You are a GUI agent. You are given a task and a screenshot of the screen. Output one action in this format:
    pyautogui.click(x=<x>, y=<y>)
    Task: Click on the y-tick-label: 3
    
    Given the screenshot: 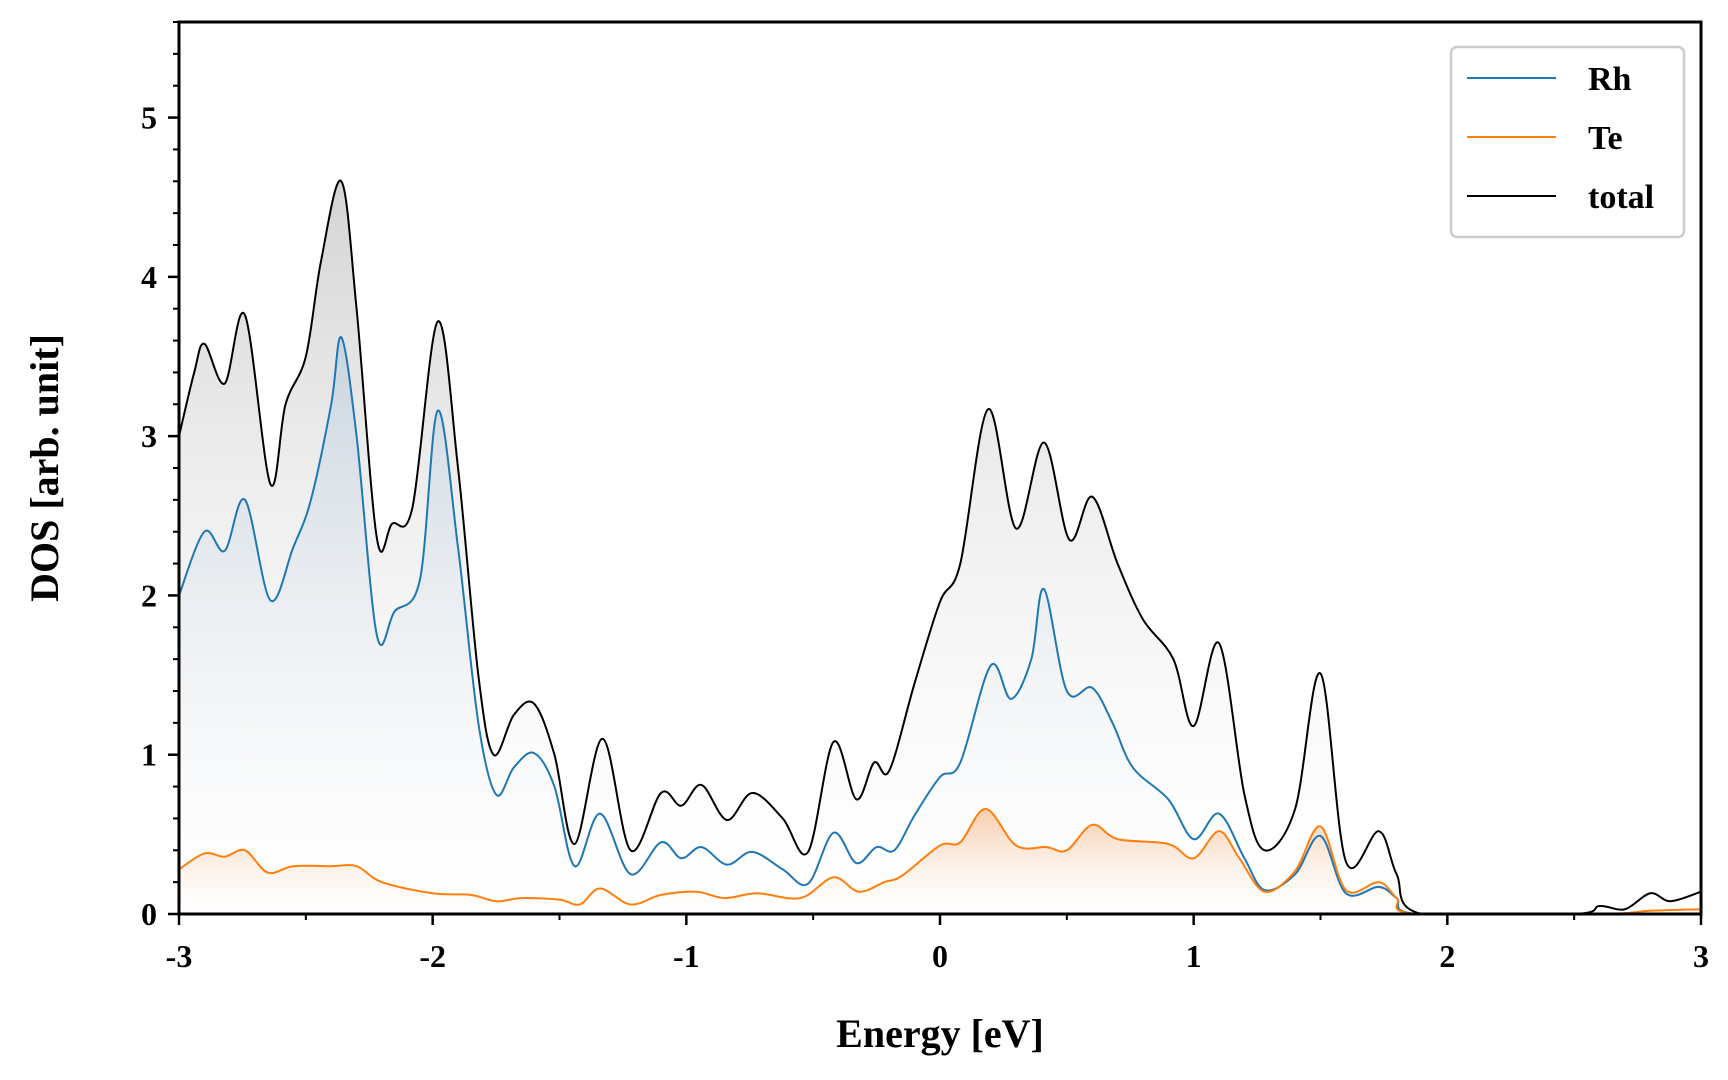 What is the action you would take?
    pyautogui.click(x=149, y=436)
    